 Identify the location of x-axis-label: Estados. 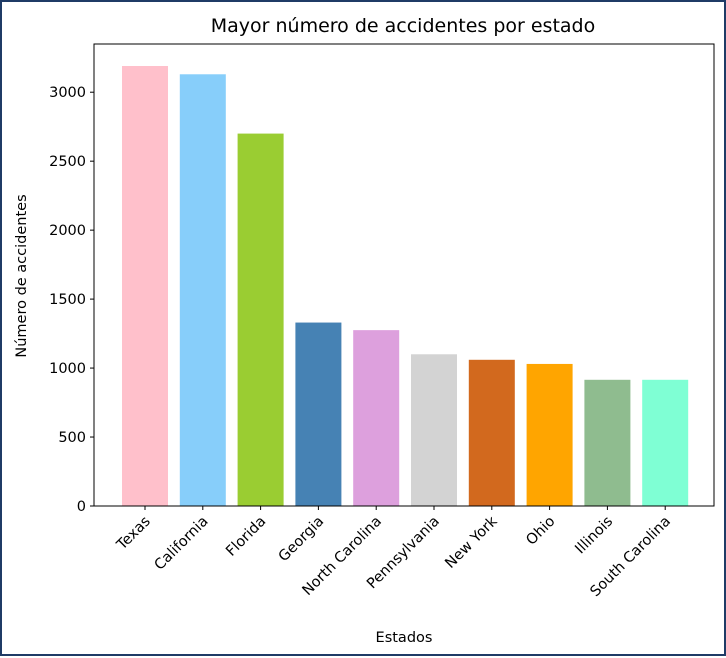
(404, 638).